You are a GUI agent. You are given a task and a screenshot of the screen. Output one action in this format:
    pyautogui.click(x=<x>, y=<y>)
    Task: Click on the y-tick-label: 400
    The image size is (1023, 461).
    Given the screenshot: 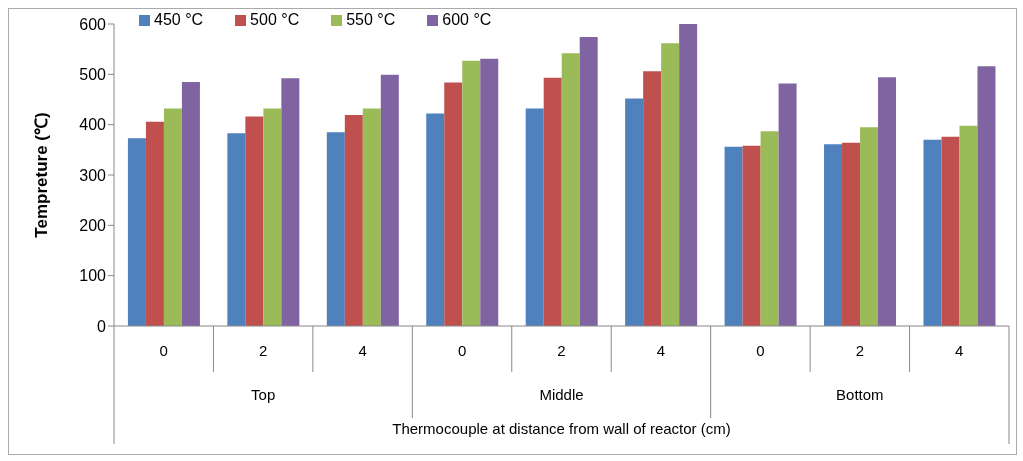 What is the action you would take?
    pyautogui.click(x=93, y=125)
    